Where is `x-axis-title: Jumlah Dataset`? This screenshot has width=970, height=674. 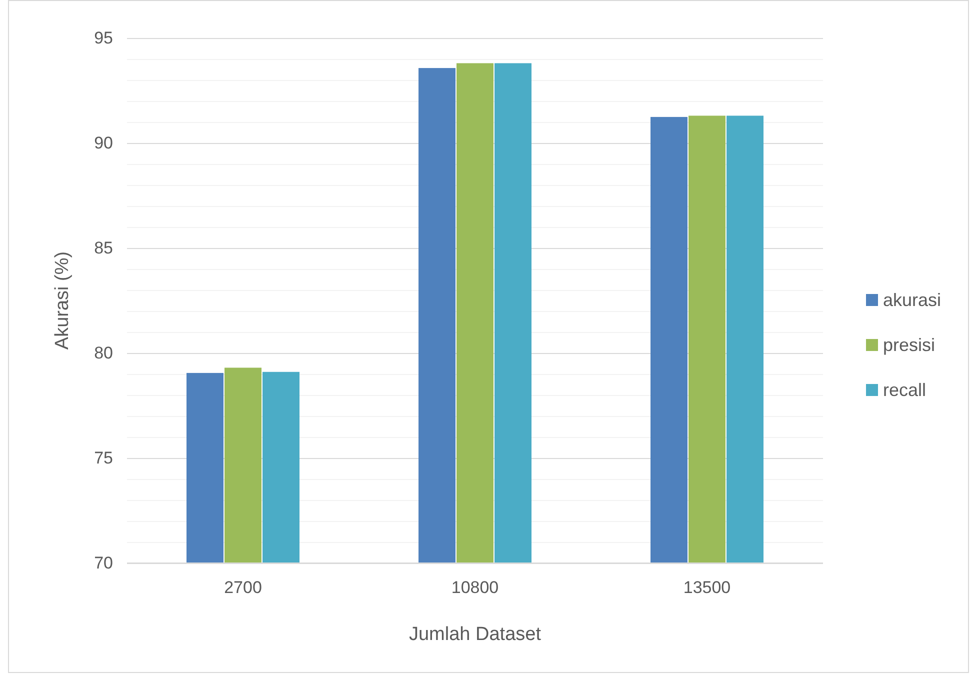
x-axis-title: Jumlah Dataset is located at coordinates (475, 634).